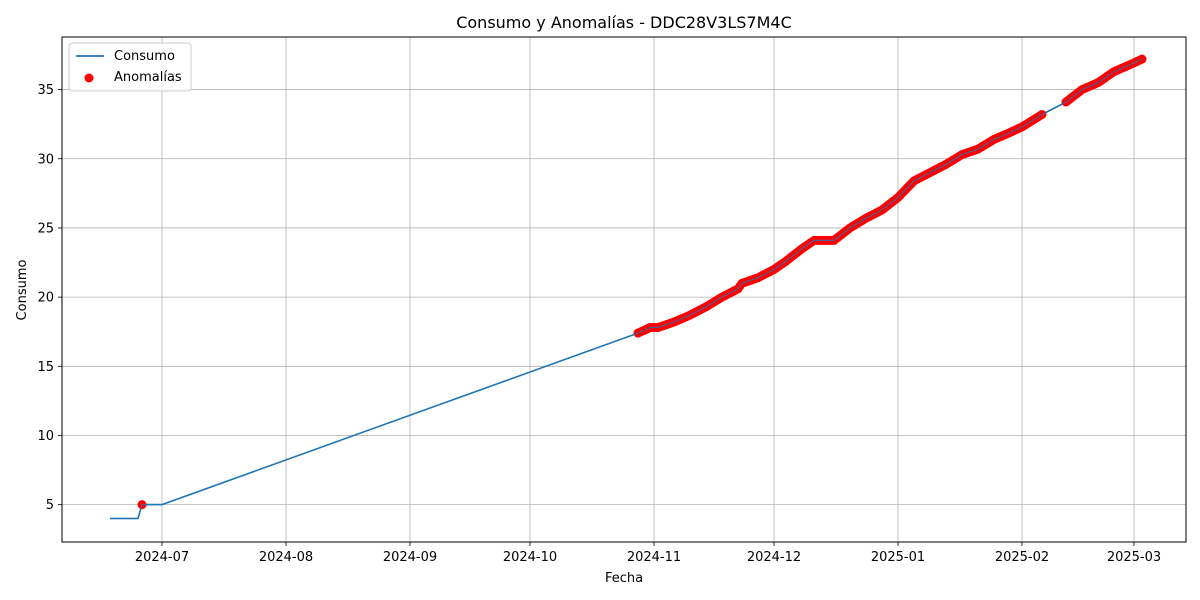  Describe the element at coordinates (286, 557) in the screenshot. I see `x-tick-label: 2024-08` at that location.